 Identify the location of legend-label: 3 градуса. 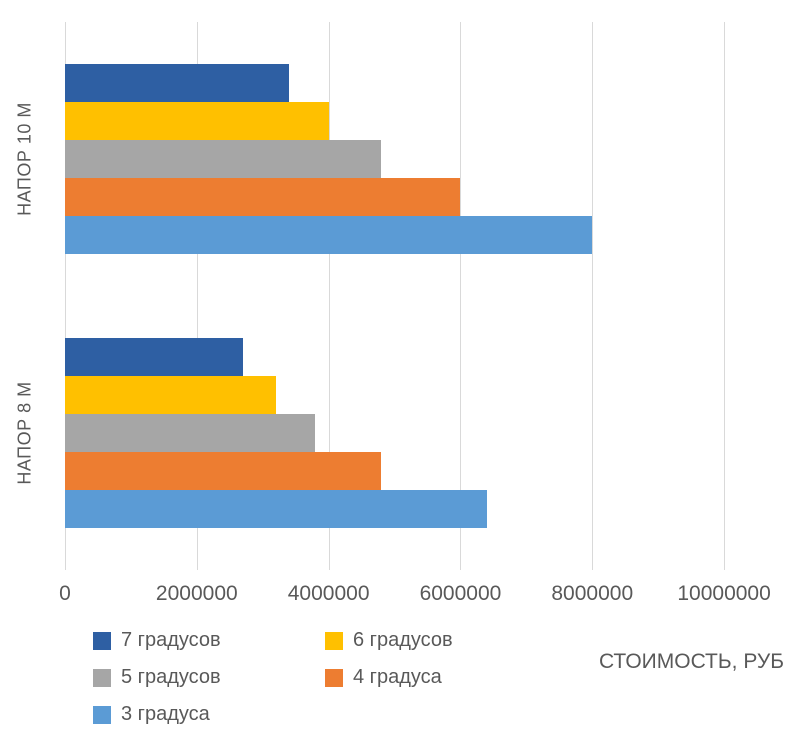
(165, 714).